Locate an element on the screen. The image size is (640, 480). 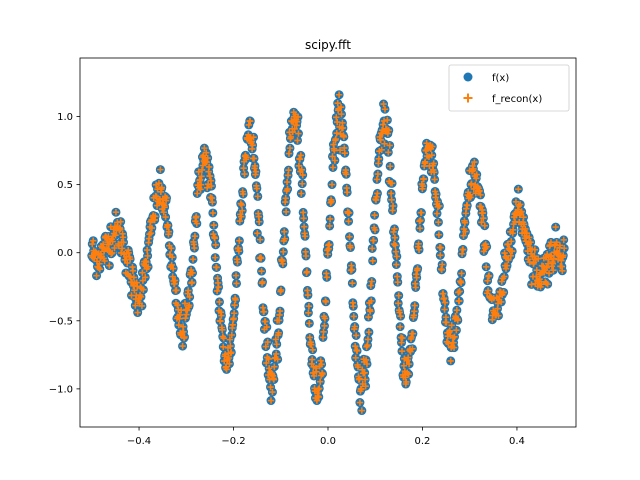
y-tick-label: 1.0 is located at coordinates (65, 117).